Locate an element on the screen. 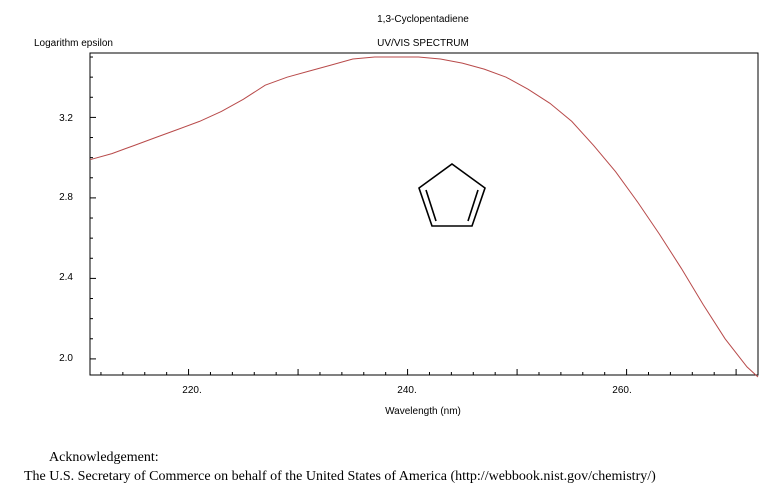 The image size is (779, 499). chart-subtitle: UV/VIS SPECTRUM is located at coordinates (423, 43).